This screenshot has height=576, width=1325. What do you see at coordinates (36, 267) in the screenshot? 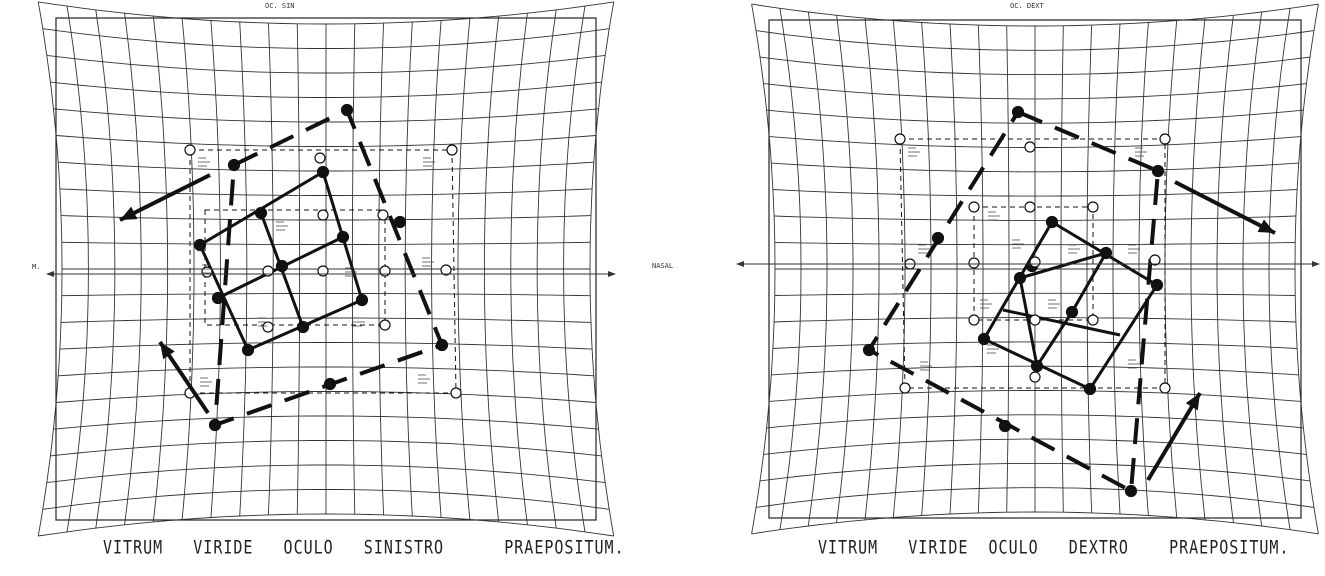
I see `left-side-label: M.` at bounding box center [36, 267].